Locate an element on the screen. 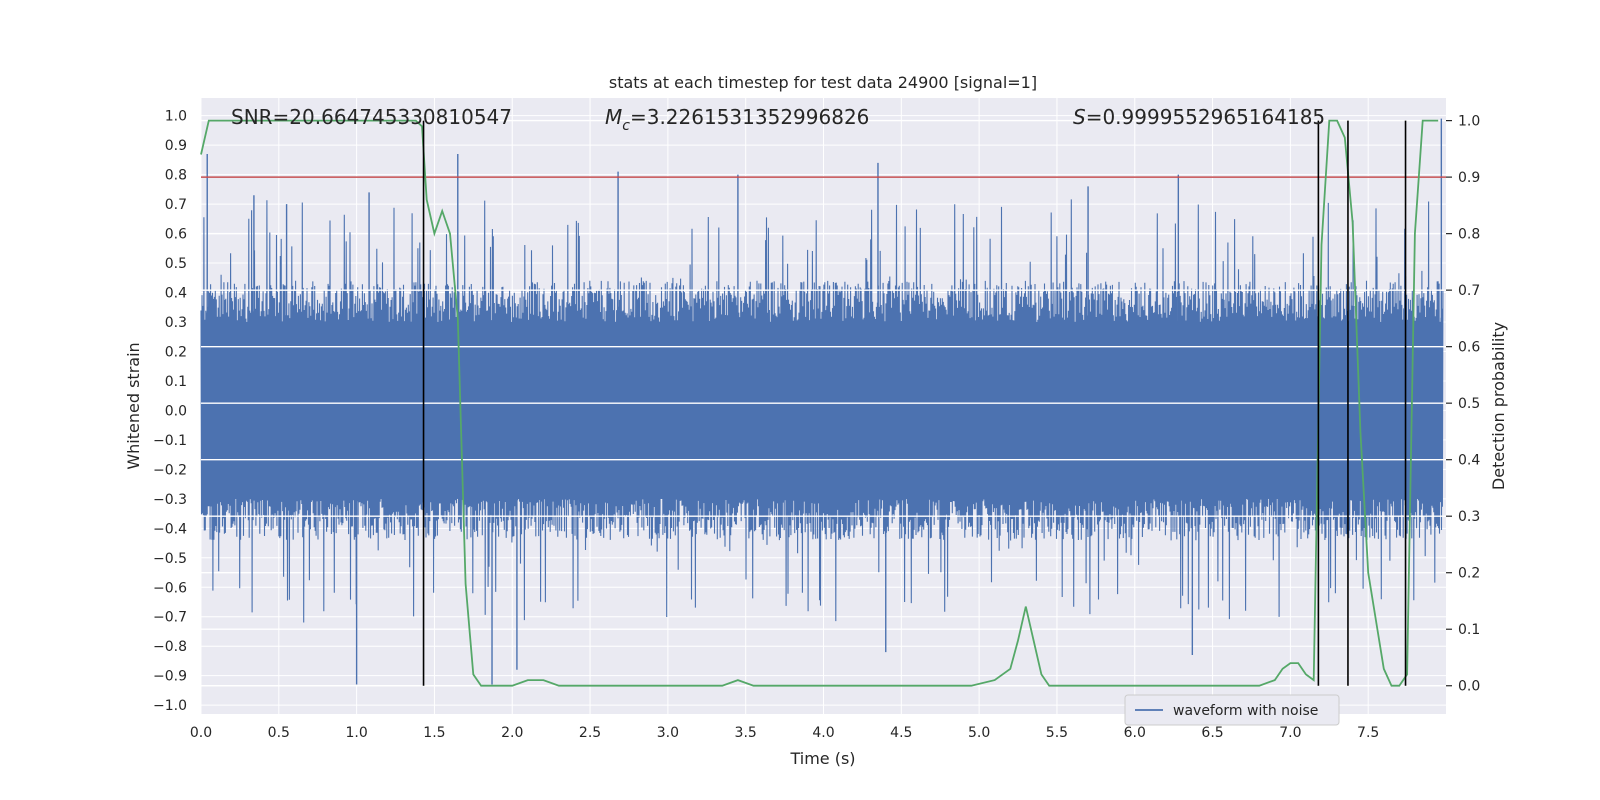 The height and width of the screenshot is (800, 1600). x-tick-label: 5.0 is located at coordinates (979, 733).